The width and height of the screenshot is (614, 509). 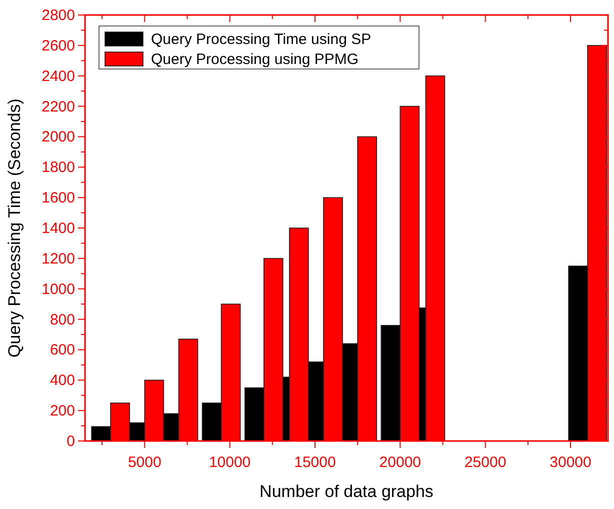 I want to click on y-tick-label: 800, so click(x=62, y=319).